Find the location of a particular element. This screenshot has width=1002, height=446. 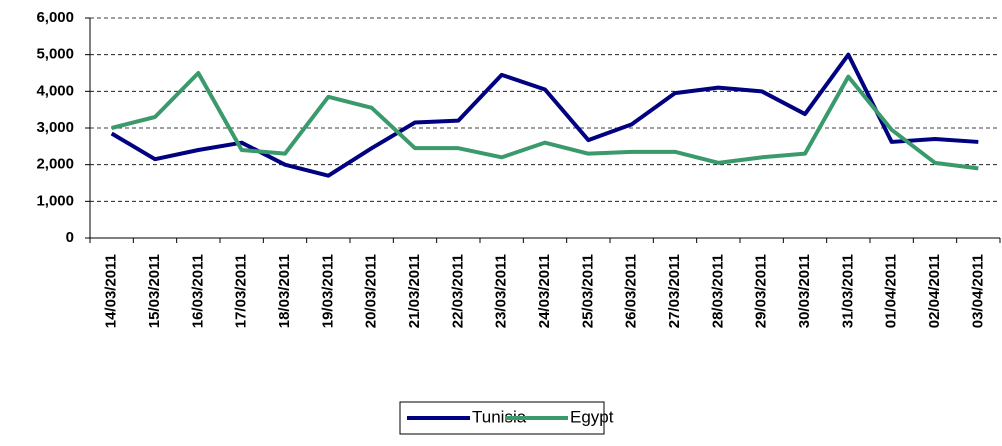

x-tick-label: 23/03/2011 is located at coordinates (501, 291).